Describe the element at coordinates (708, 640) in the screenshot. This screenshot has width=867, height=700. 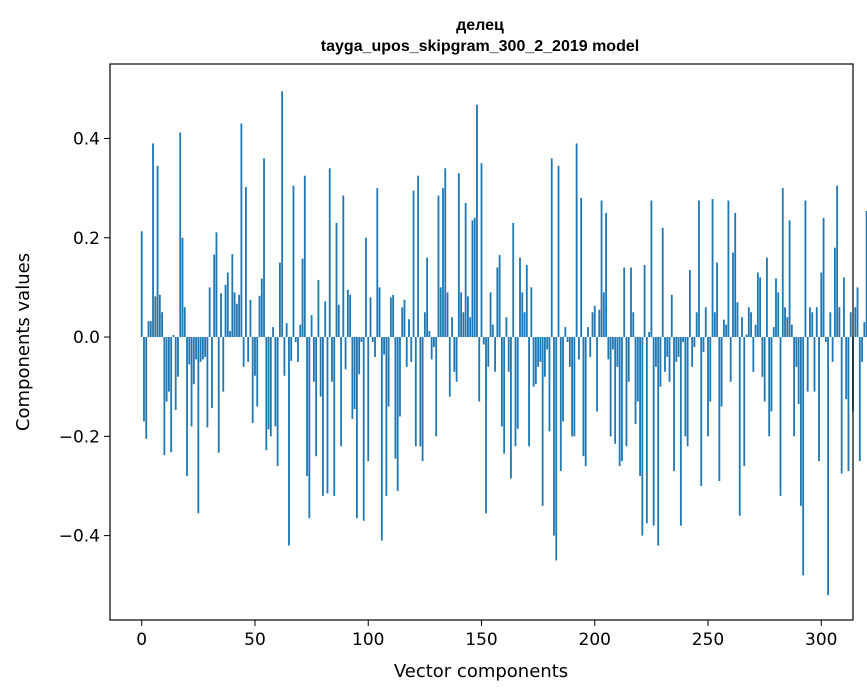
I see `x-tick-label: 250` at that location.